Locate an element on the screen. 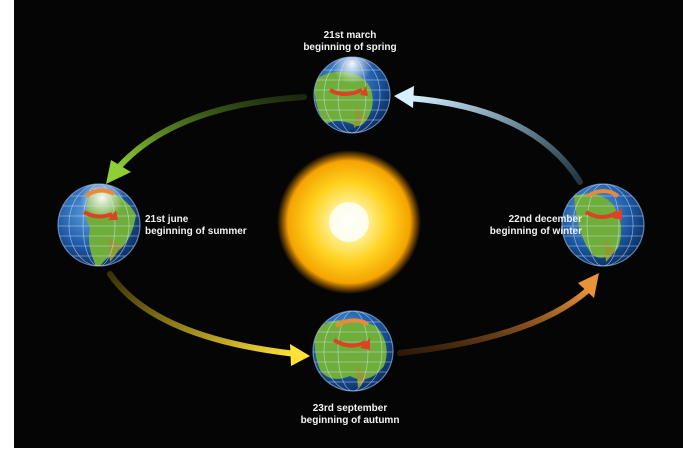  orbit-arrow-june-to-september is located at coordinates (208, 318).